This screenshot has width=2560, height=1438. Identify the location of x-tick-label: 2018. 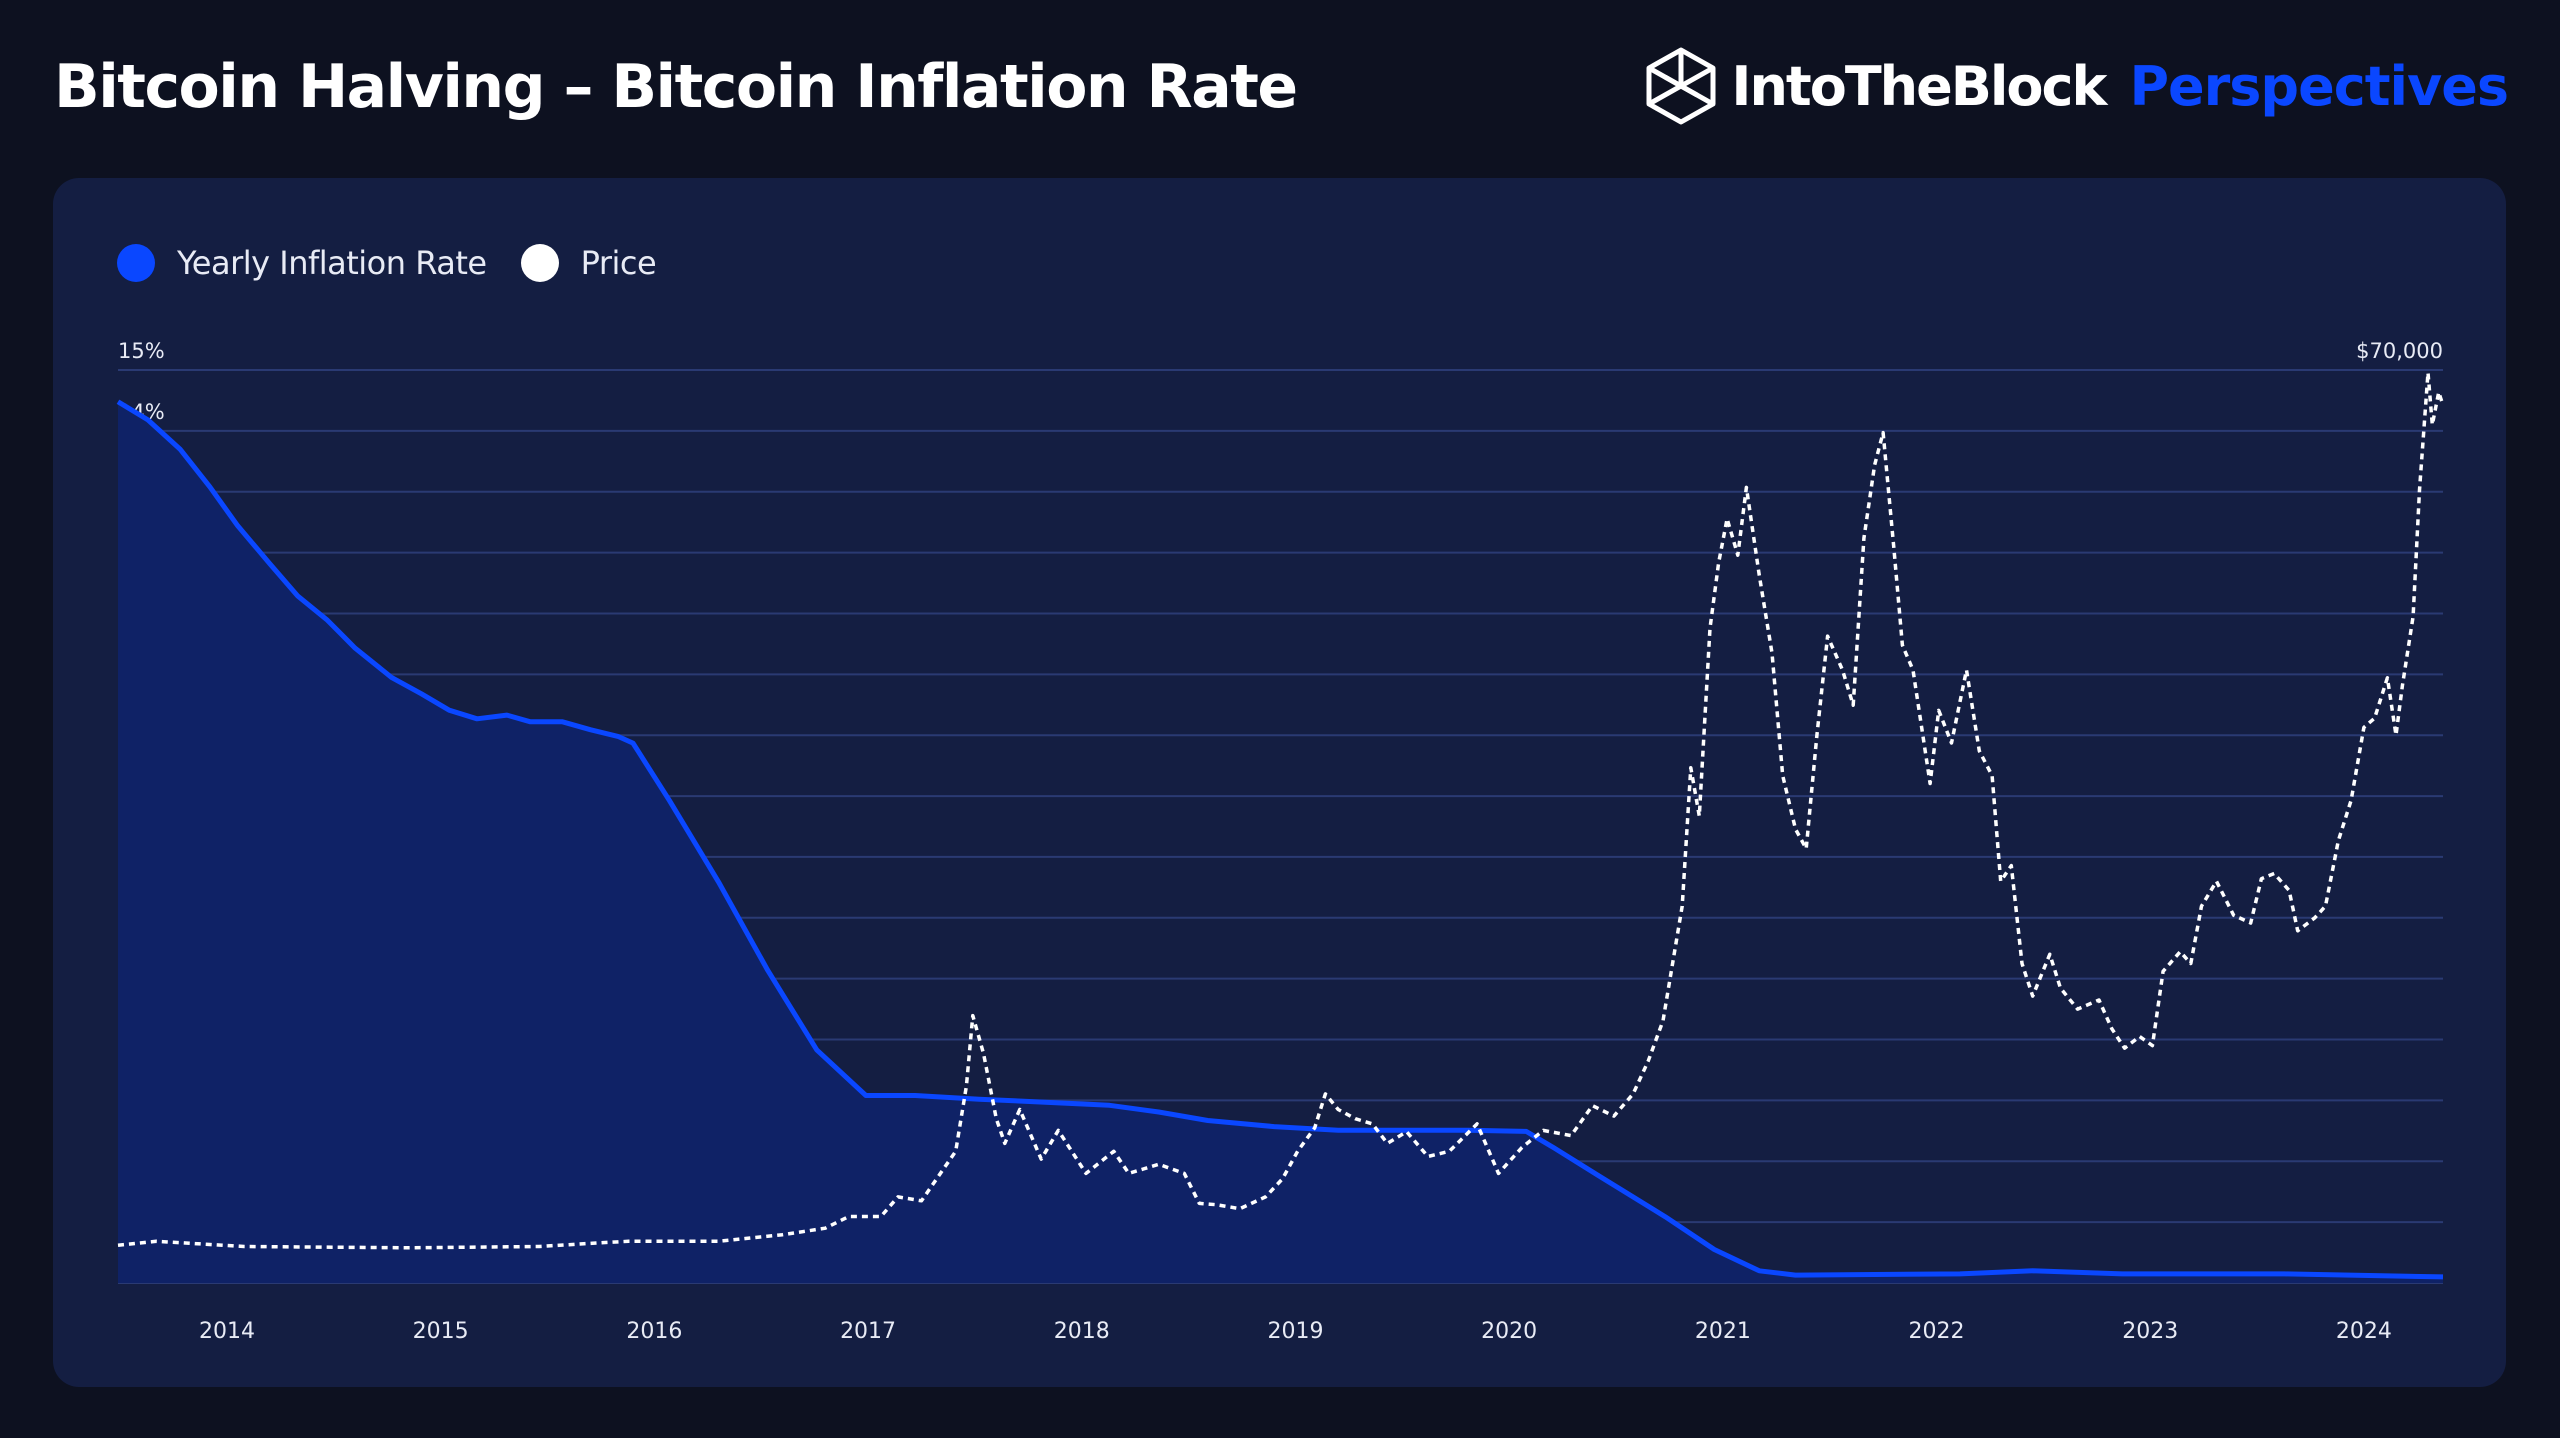
(1082, 1331).